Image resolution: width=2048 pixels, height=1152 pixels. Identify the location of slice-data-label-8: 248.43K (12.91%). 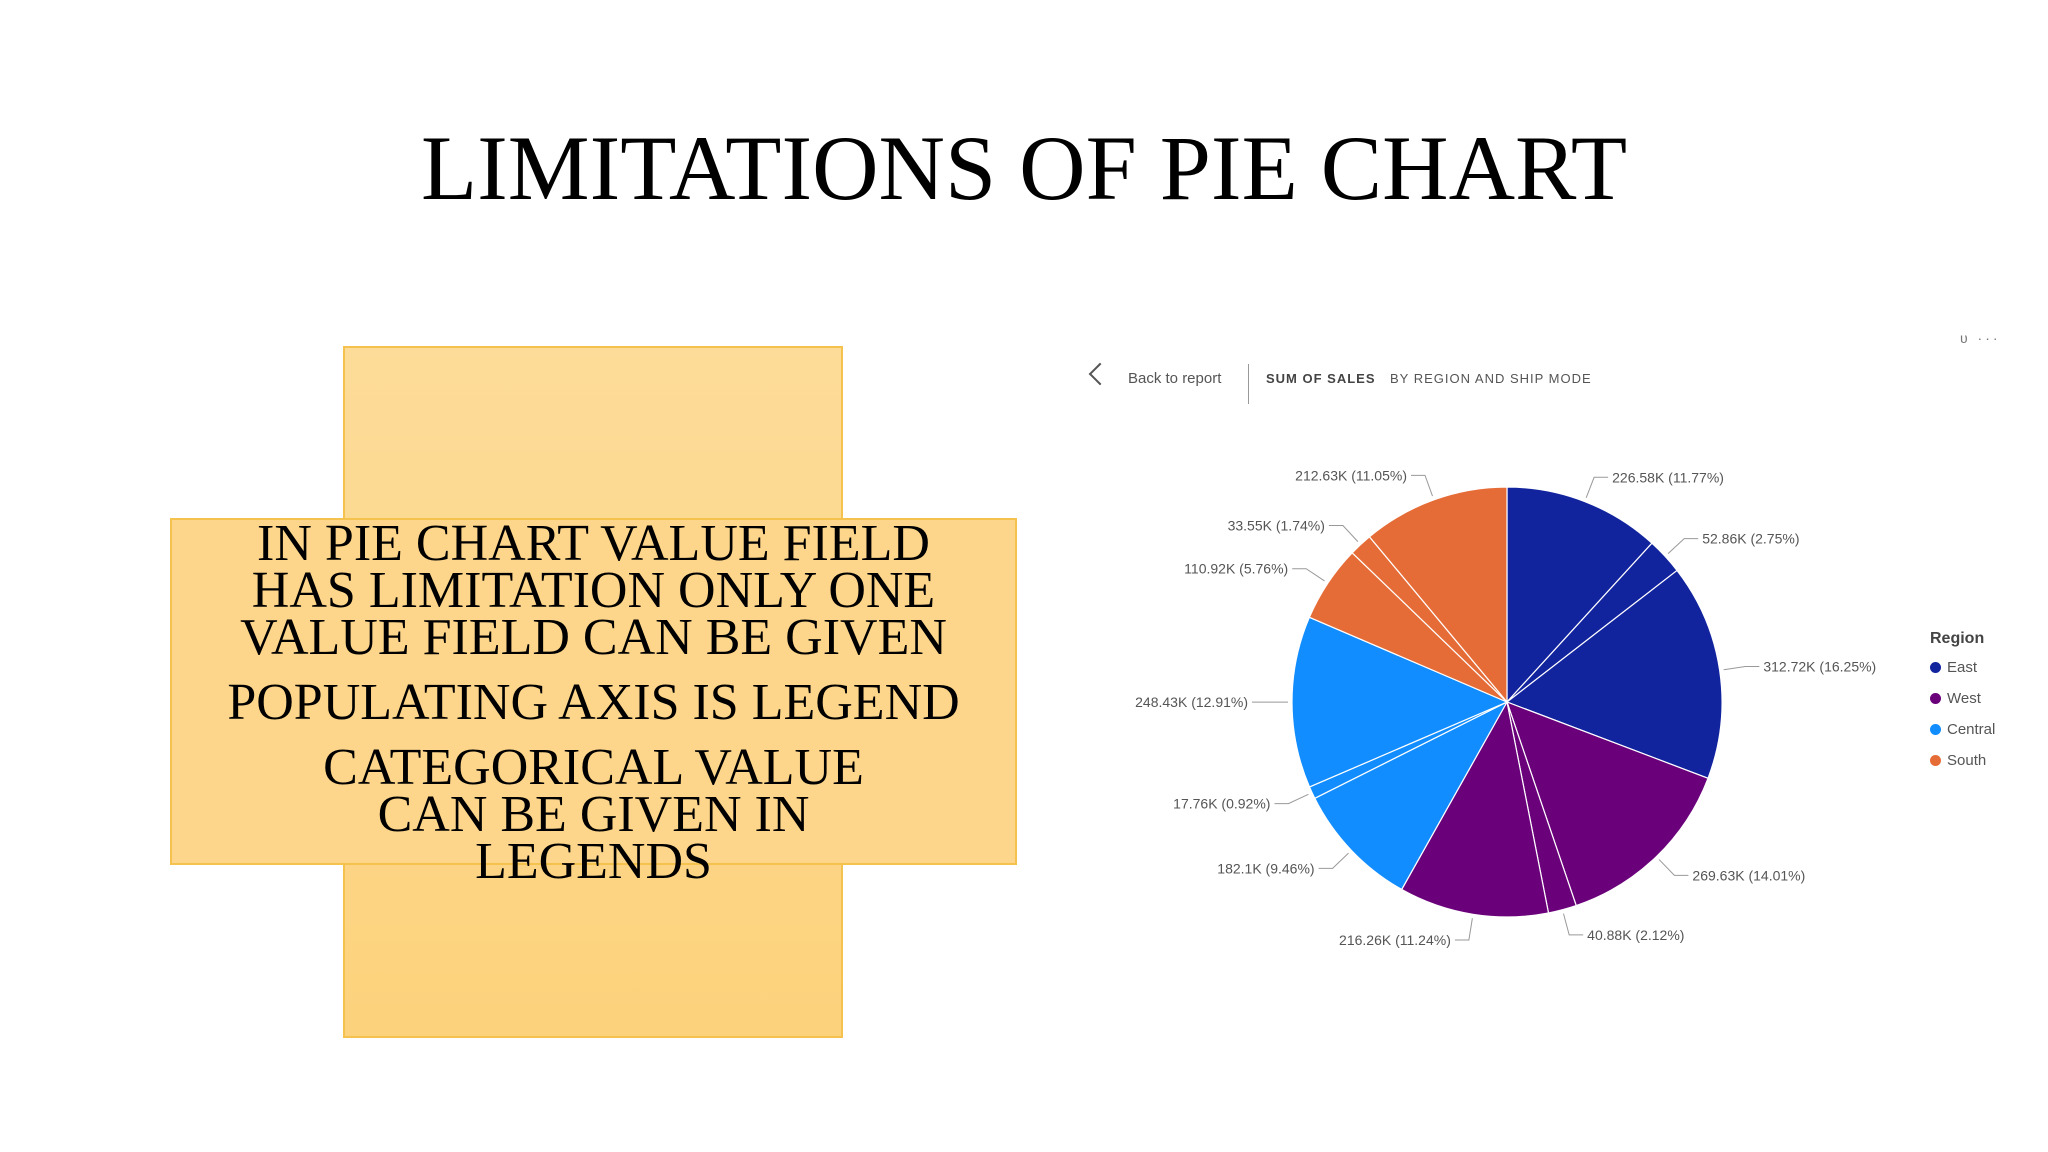
(1191, 702).